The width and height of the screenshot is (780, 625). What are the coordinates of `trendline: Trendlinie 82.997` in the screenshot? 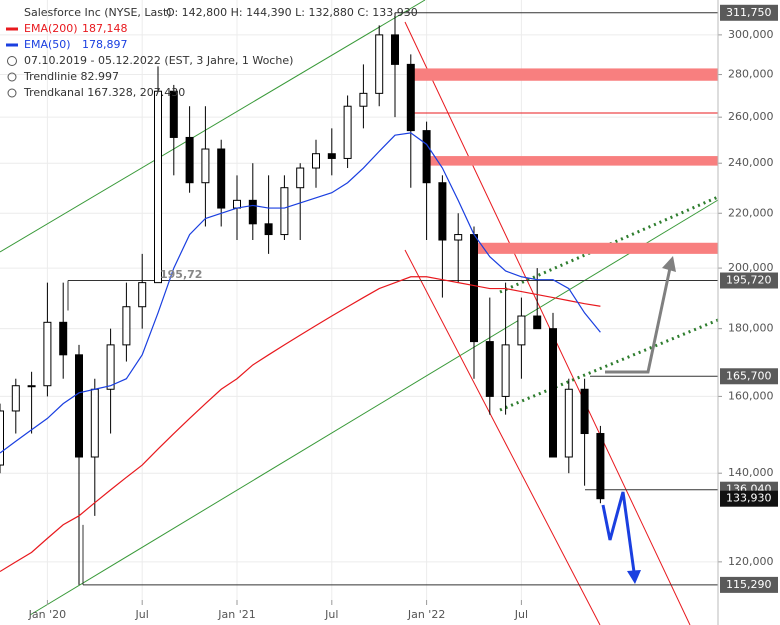 It's located at (71, 76).